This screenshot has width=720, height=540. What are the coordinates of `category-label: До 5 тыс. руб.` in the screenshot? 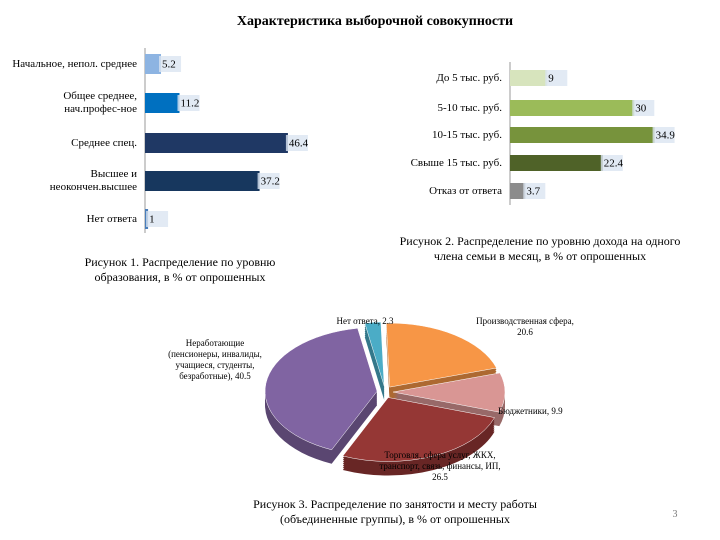 It's located at (469, 77).